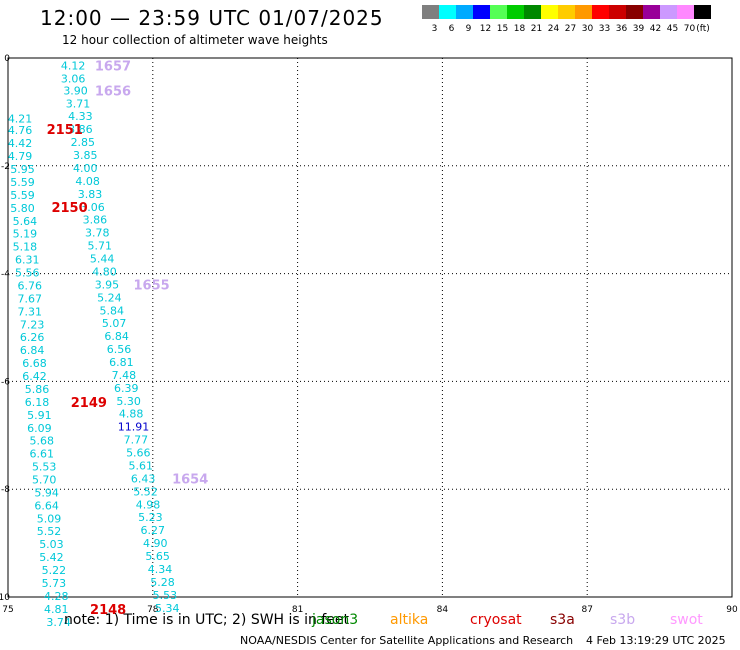 This screenshot has height=650, width=740. Describe the element at coordinates (20, 143) in the screenshot. I see `wave-height-point: 4.42` at that location.